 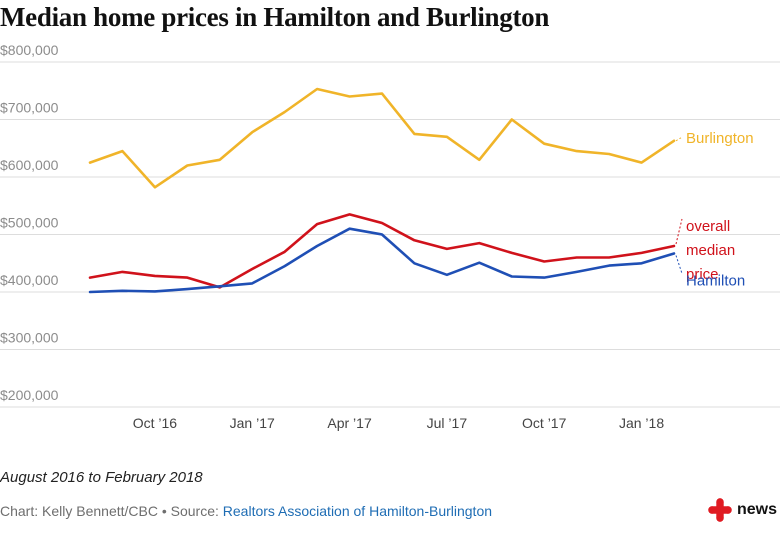 What do you see at coordinates (679, 231) in the screenshot?
I see `leader-line-overall` at bounding box center [679, 231].